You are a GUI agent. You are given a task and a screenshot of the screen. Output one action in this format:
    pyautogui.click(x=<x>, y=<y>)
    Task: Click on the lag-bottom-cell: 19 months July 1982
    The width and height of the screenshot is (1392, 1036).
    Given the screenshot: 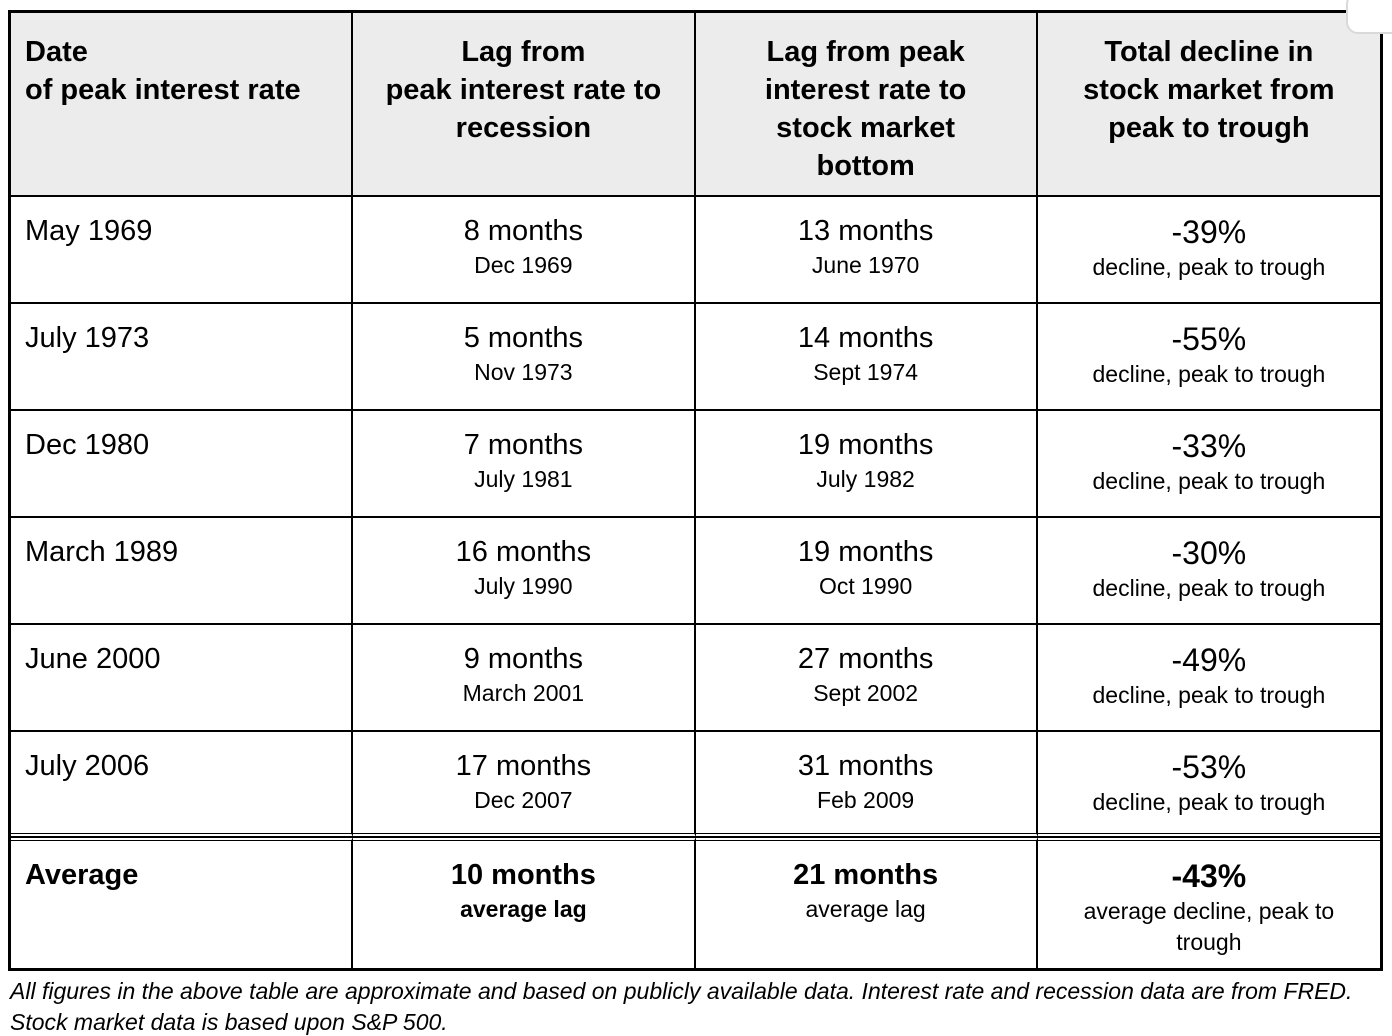 What is the action you would take?
    pyautogui.click(x=866, y=462)
    